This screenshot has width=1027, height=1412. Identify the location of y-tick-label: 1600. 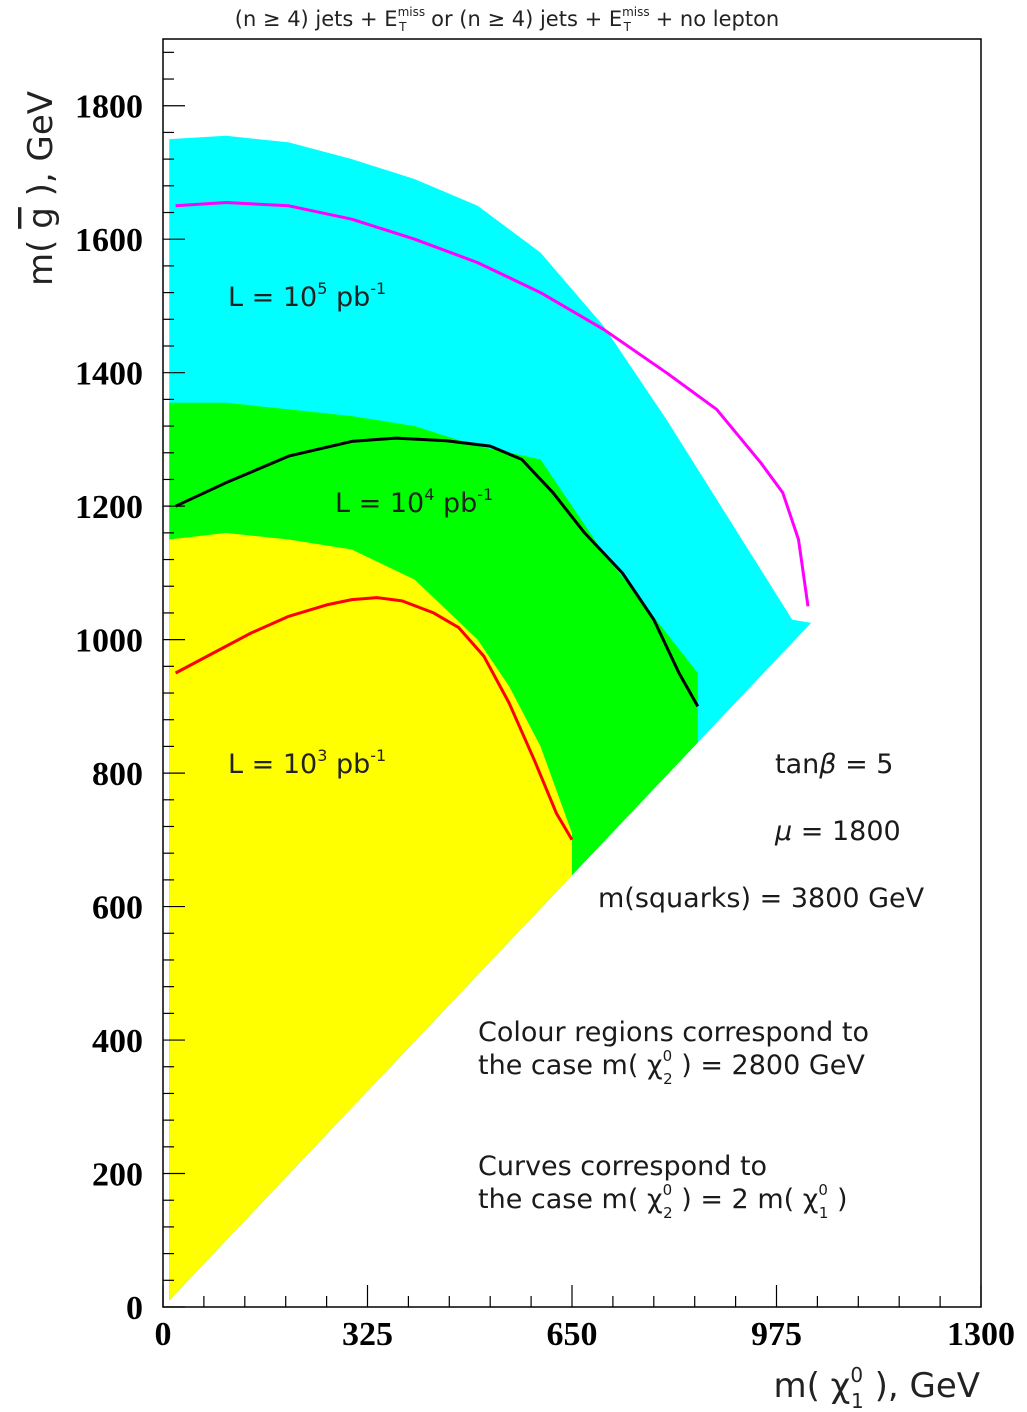
(109, 240).